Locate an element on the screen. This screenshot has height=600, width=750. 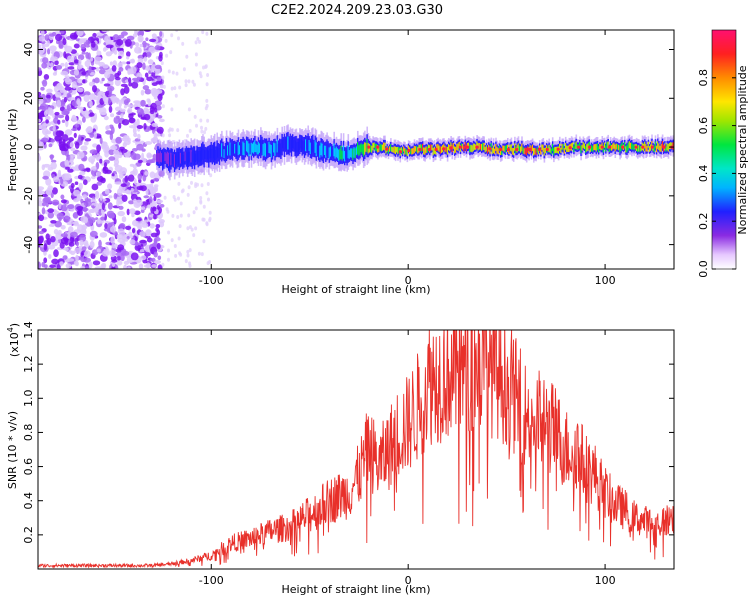
snr-y-tick-label: 1.0 is located at coordinates (28, 399).